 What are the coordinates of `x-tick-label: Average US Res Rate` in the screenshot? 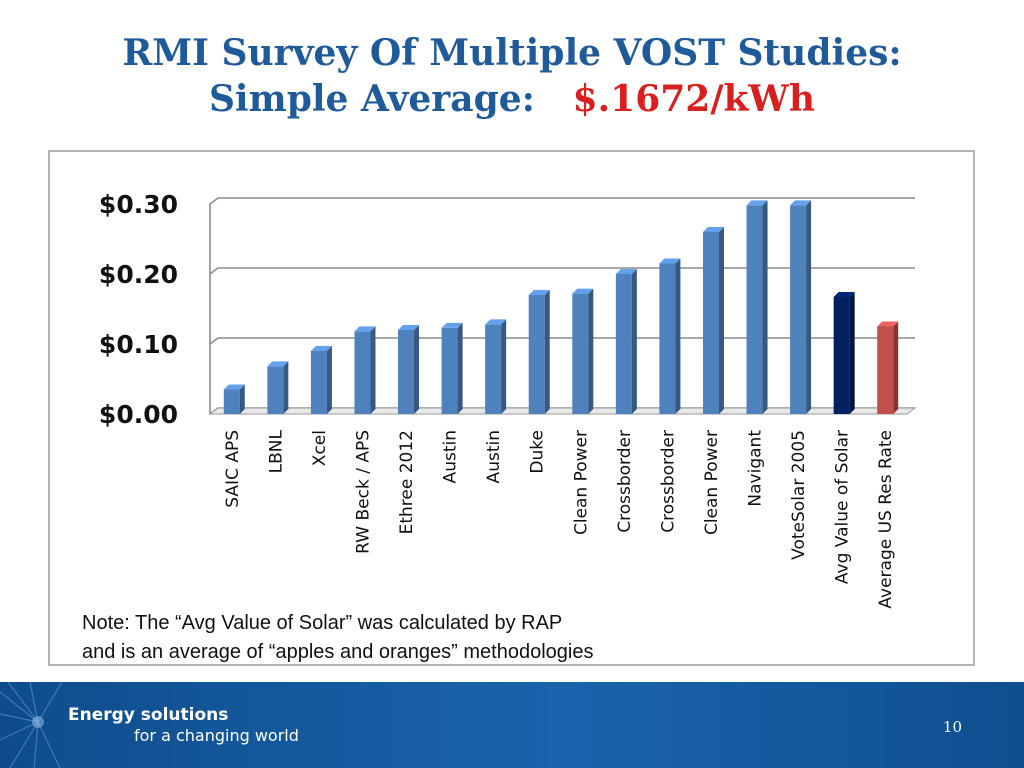 It's located at (886, 519).